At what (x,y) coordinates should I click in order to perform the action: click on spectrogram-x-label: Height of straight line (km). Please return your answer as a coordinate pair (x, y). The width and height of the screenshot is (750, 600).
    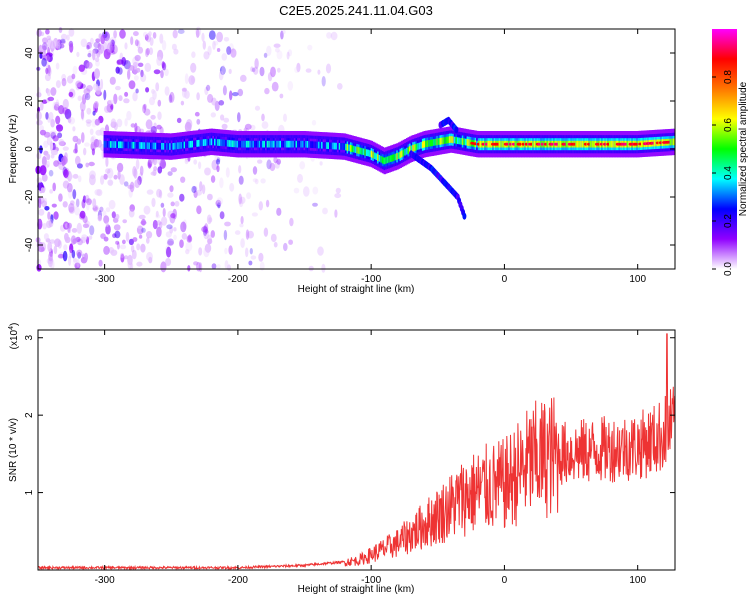
    Looking at the image, I should click on (356, 289).